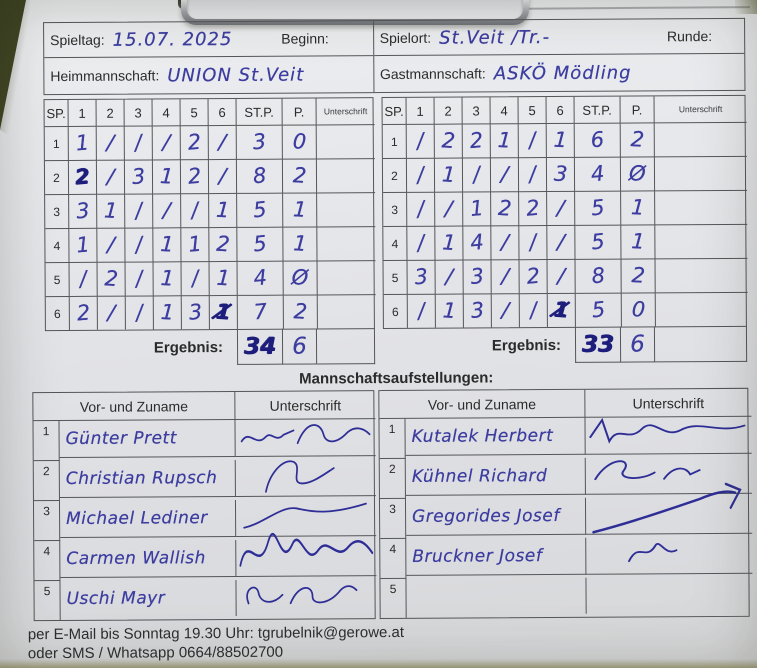 This screenshot has height=668, width=757. I want to click on score-row: 2 2/3 1 2/8 2, so click(210, 177).